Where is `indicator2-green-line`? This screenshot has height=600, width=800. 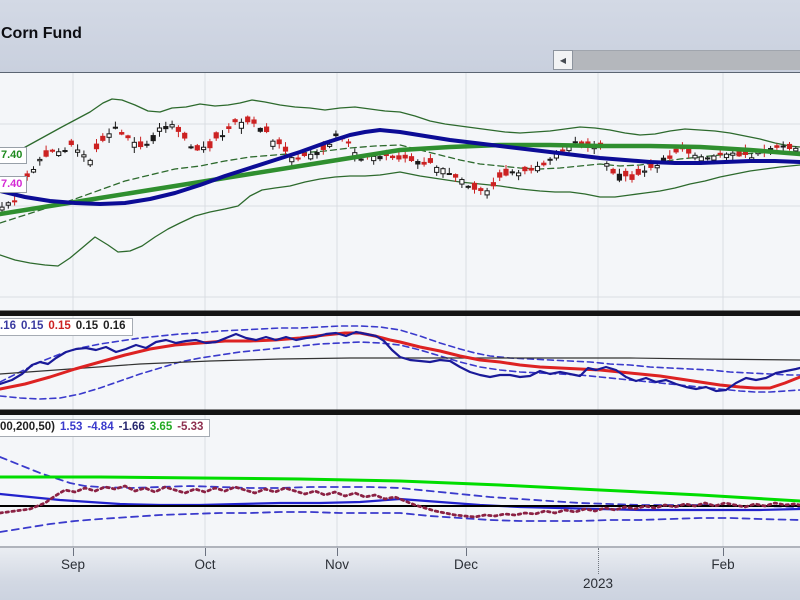
indicator2-green-line is located at coordinates (400, 489).